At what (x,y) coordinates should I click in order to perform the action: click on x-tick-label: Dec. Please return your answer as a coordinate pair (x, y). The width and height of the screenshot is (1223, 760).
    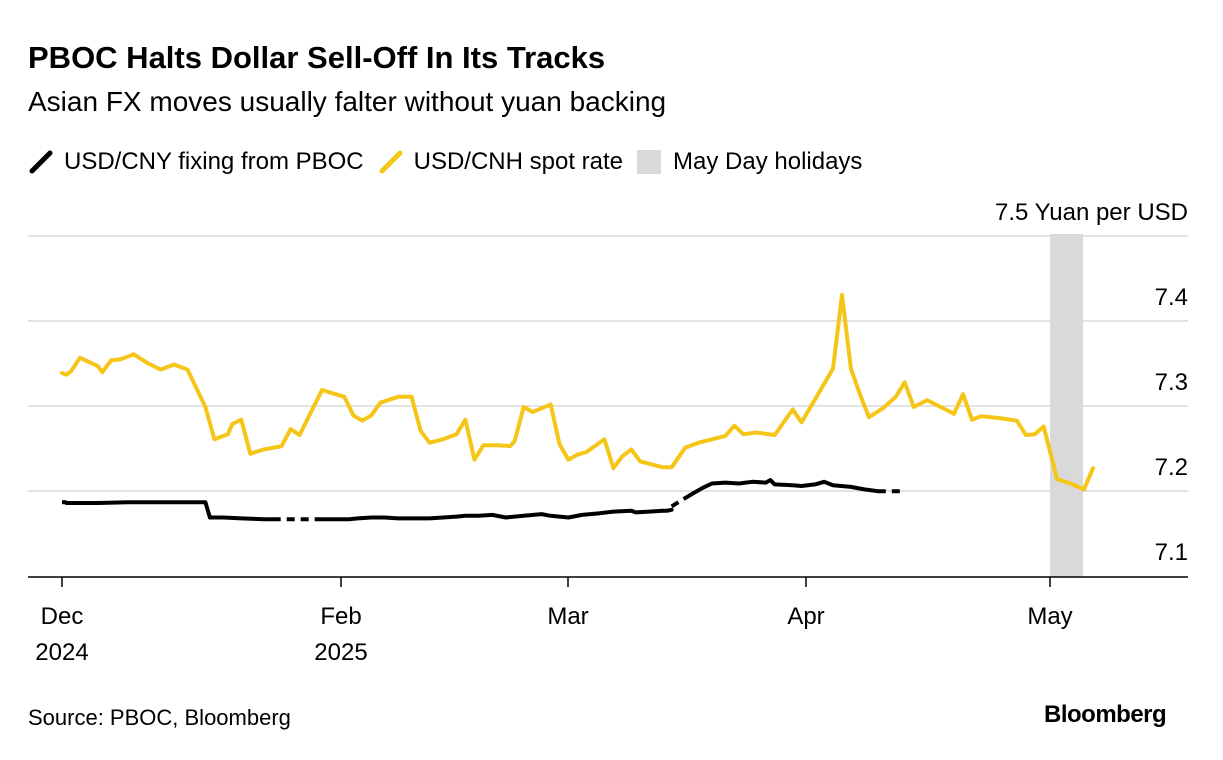
    Looking at the image, I should click on (62, 616).